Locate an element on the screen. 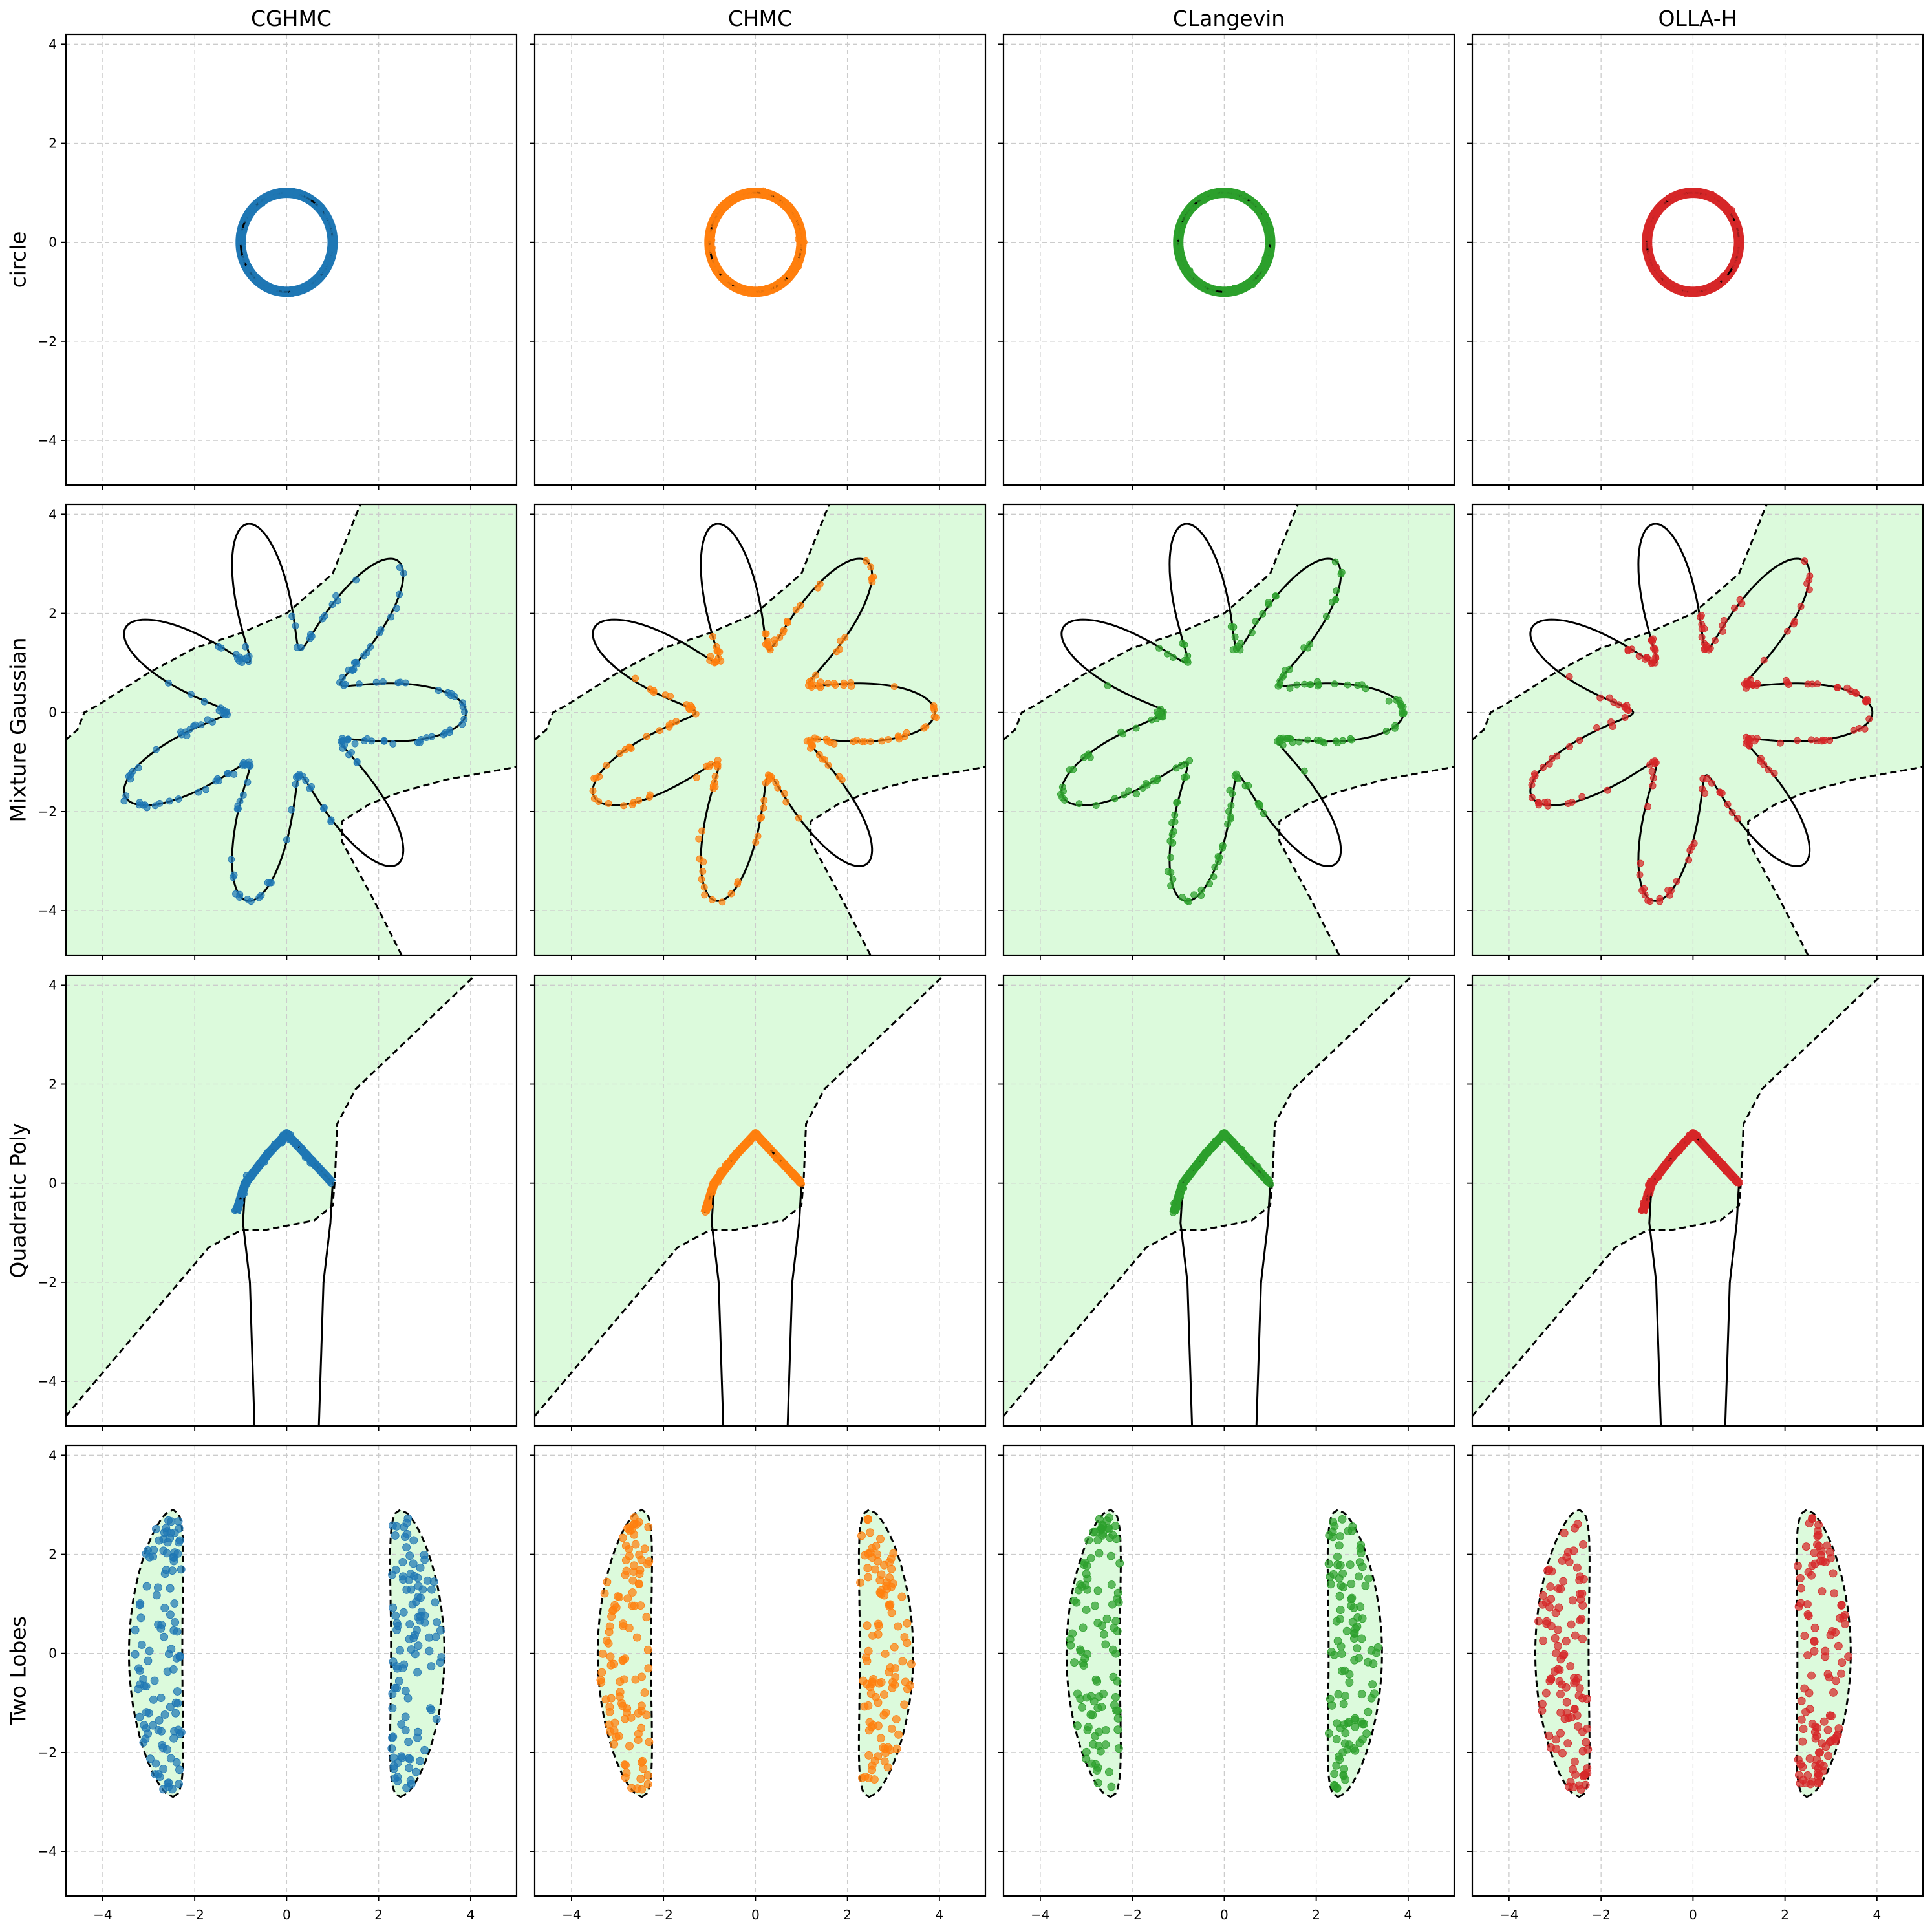 The width and height of the screenshot is (1932, 1931). y-tick-label: 2 is located at coordinates (52, 1084).